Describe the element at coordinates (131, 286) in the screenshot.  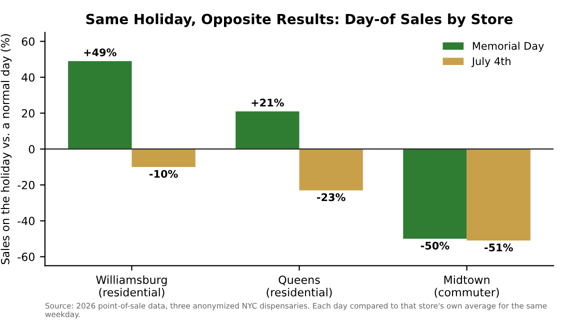
I see `x-tick-label: Williamsburg (residential)` at that location.